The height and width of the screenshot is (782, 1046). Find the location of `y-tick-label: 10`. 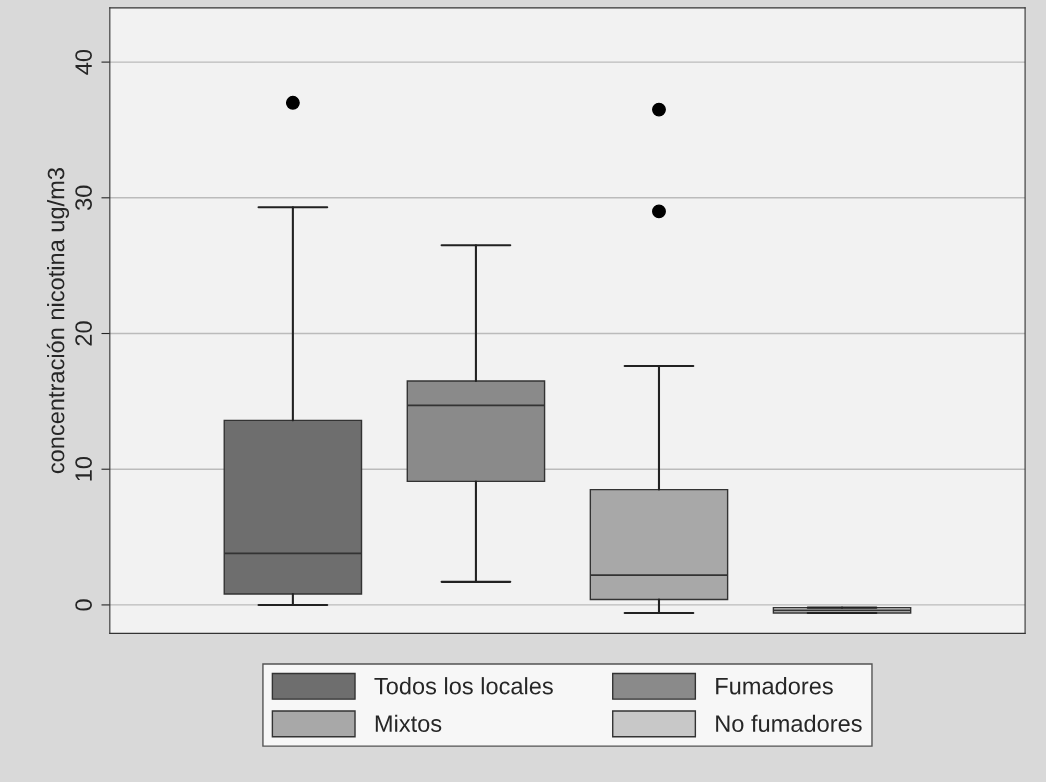

y-tick-label: 10 is located at coordinates (83, 469).